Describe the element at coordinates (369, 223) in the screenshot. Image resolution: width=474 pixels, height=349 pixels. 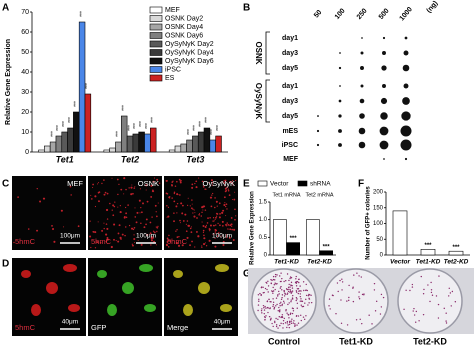
I see `y-axis-label: Number of GFP+ colonies` at that location.